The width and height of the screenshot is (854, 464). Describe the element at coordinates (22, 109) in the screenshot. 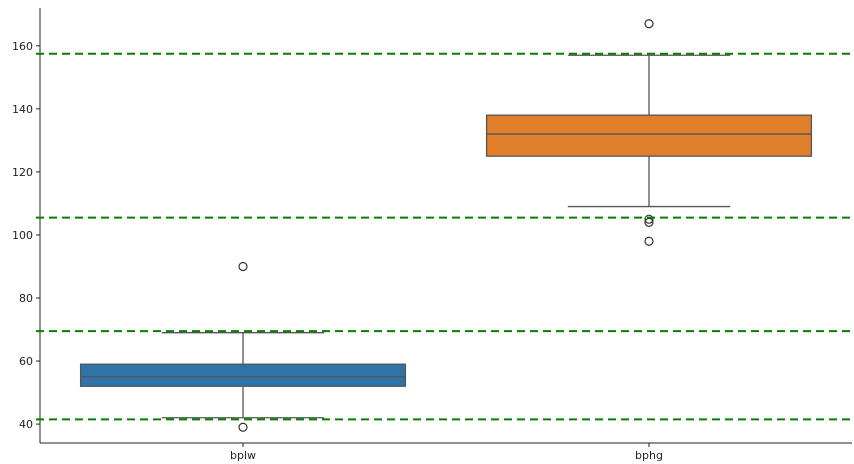

I see `y-tick-label: 140` at that location.